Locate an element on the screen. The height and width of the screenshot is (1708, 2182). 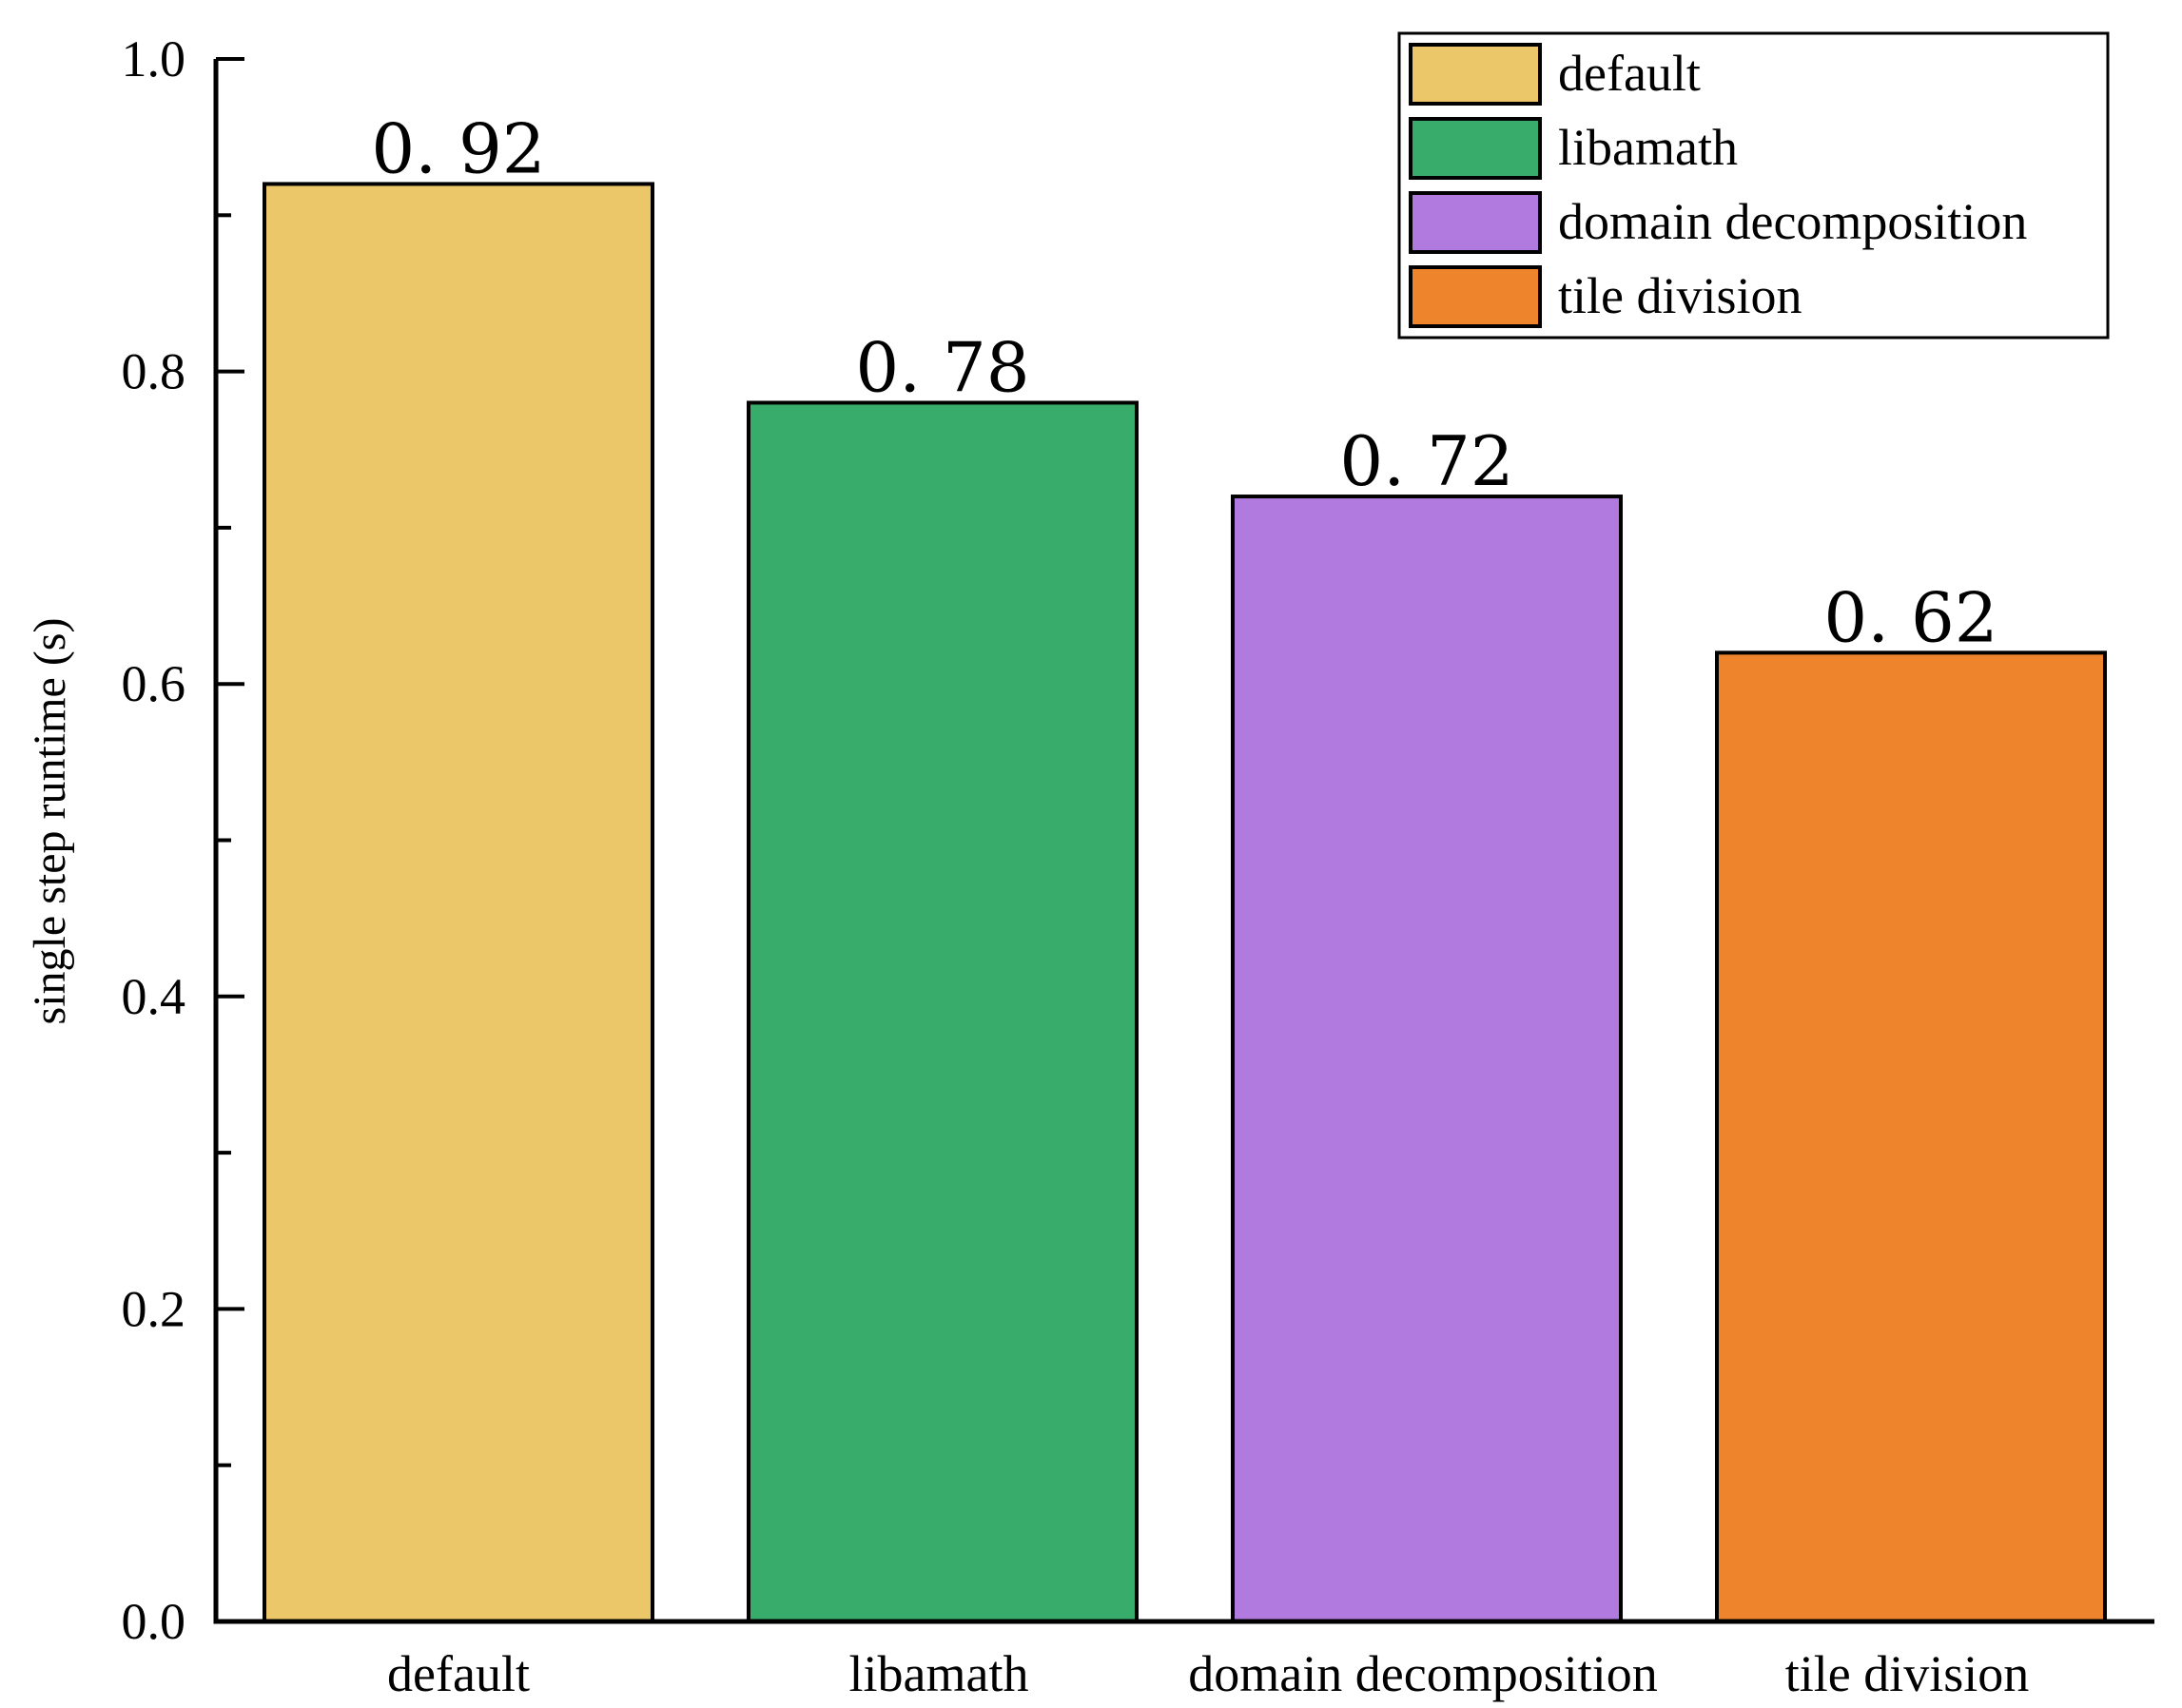
x-category-label: default is located at coordinates (459, 1674).